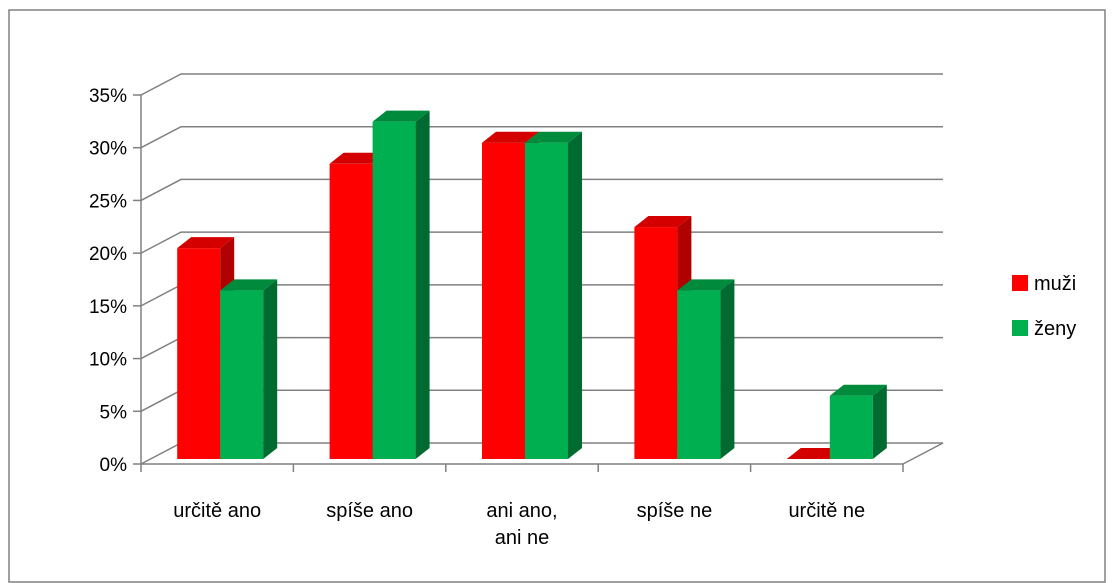 The width and height of the screenshot is (1116, 583). Describe the element at coordinates (1055, 284) in the screenshot. I see `legend-label: muži` at that location.